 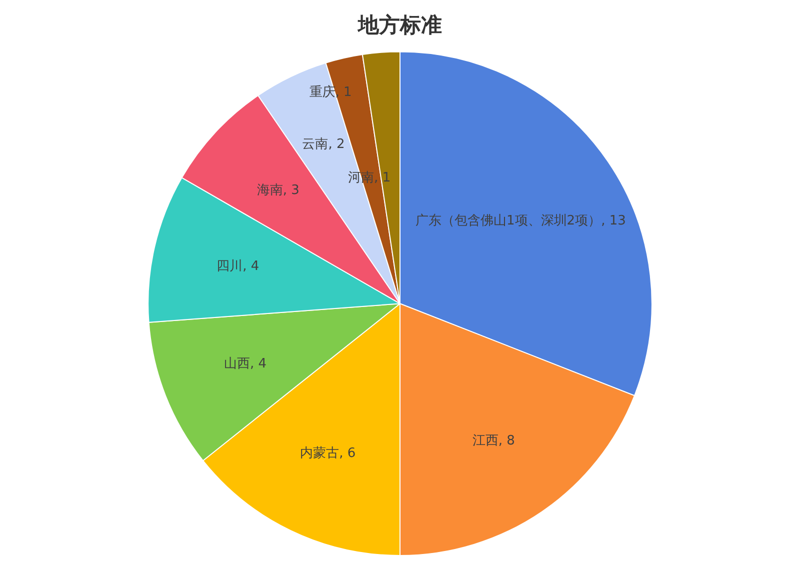 What do you see at coordinates (229, 266) in the screenshot?
I see `slice-label: 四川` at bounding box center [229, 266].